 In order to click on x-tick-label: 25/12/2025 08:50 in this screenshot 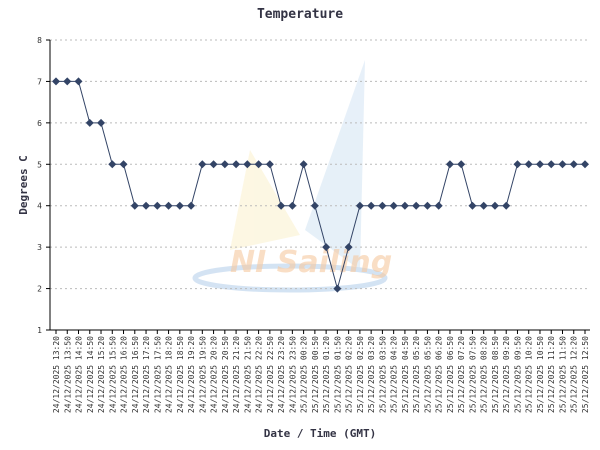, I will do `click(495, 374)`.